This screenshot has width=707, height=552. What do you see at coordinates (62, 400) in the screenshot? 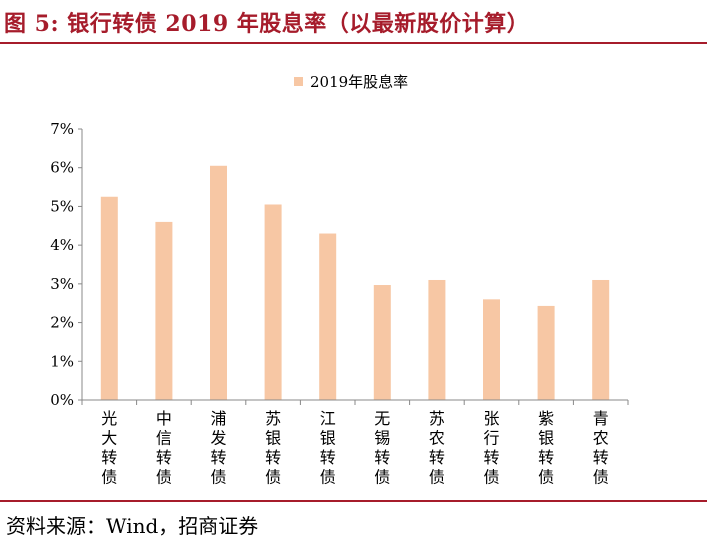
I see `y-tick-label: 0%` at bounding box center [62, 400].